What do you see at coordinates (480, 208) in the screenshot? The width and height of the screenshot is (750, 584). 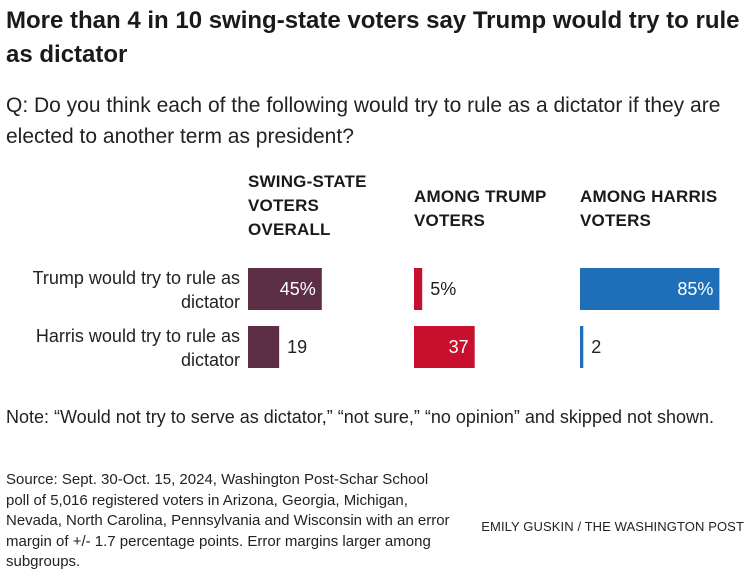 I see `column-header-trump-voters: AMONG TRUMP VOTERS` at bounding box center [480, 208].